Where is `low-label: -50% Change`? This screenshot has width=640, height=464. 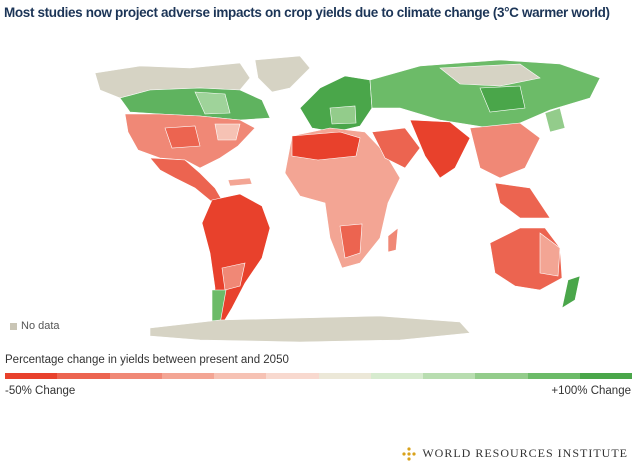
low-label: -50% Change is located at coordinates (40, 391).